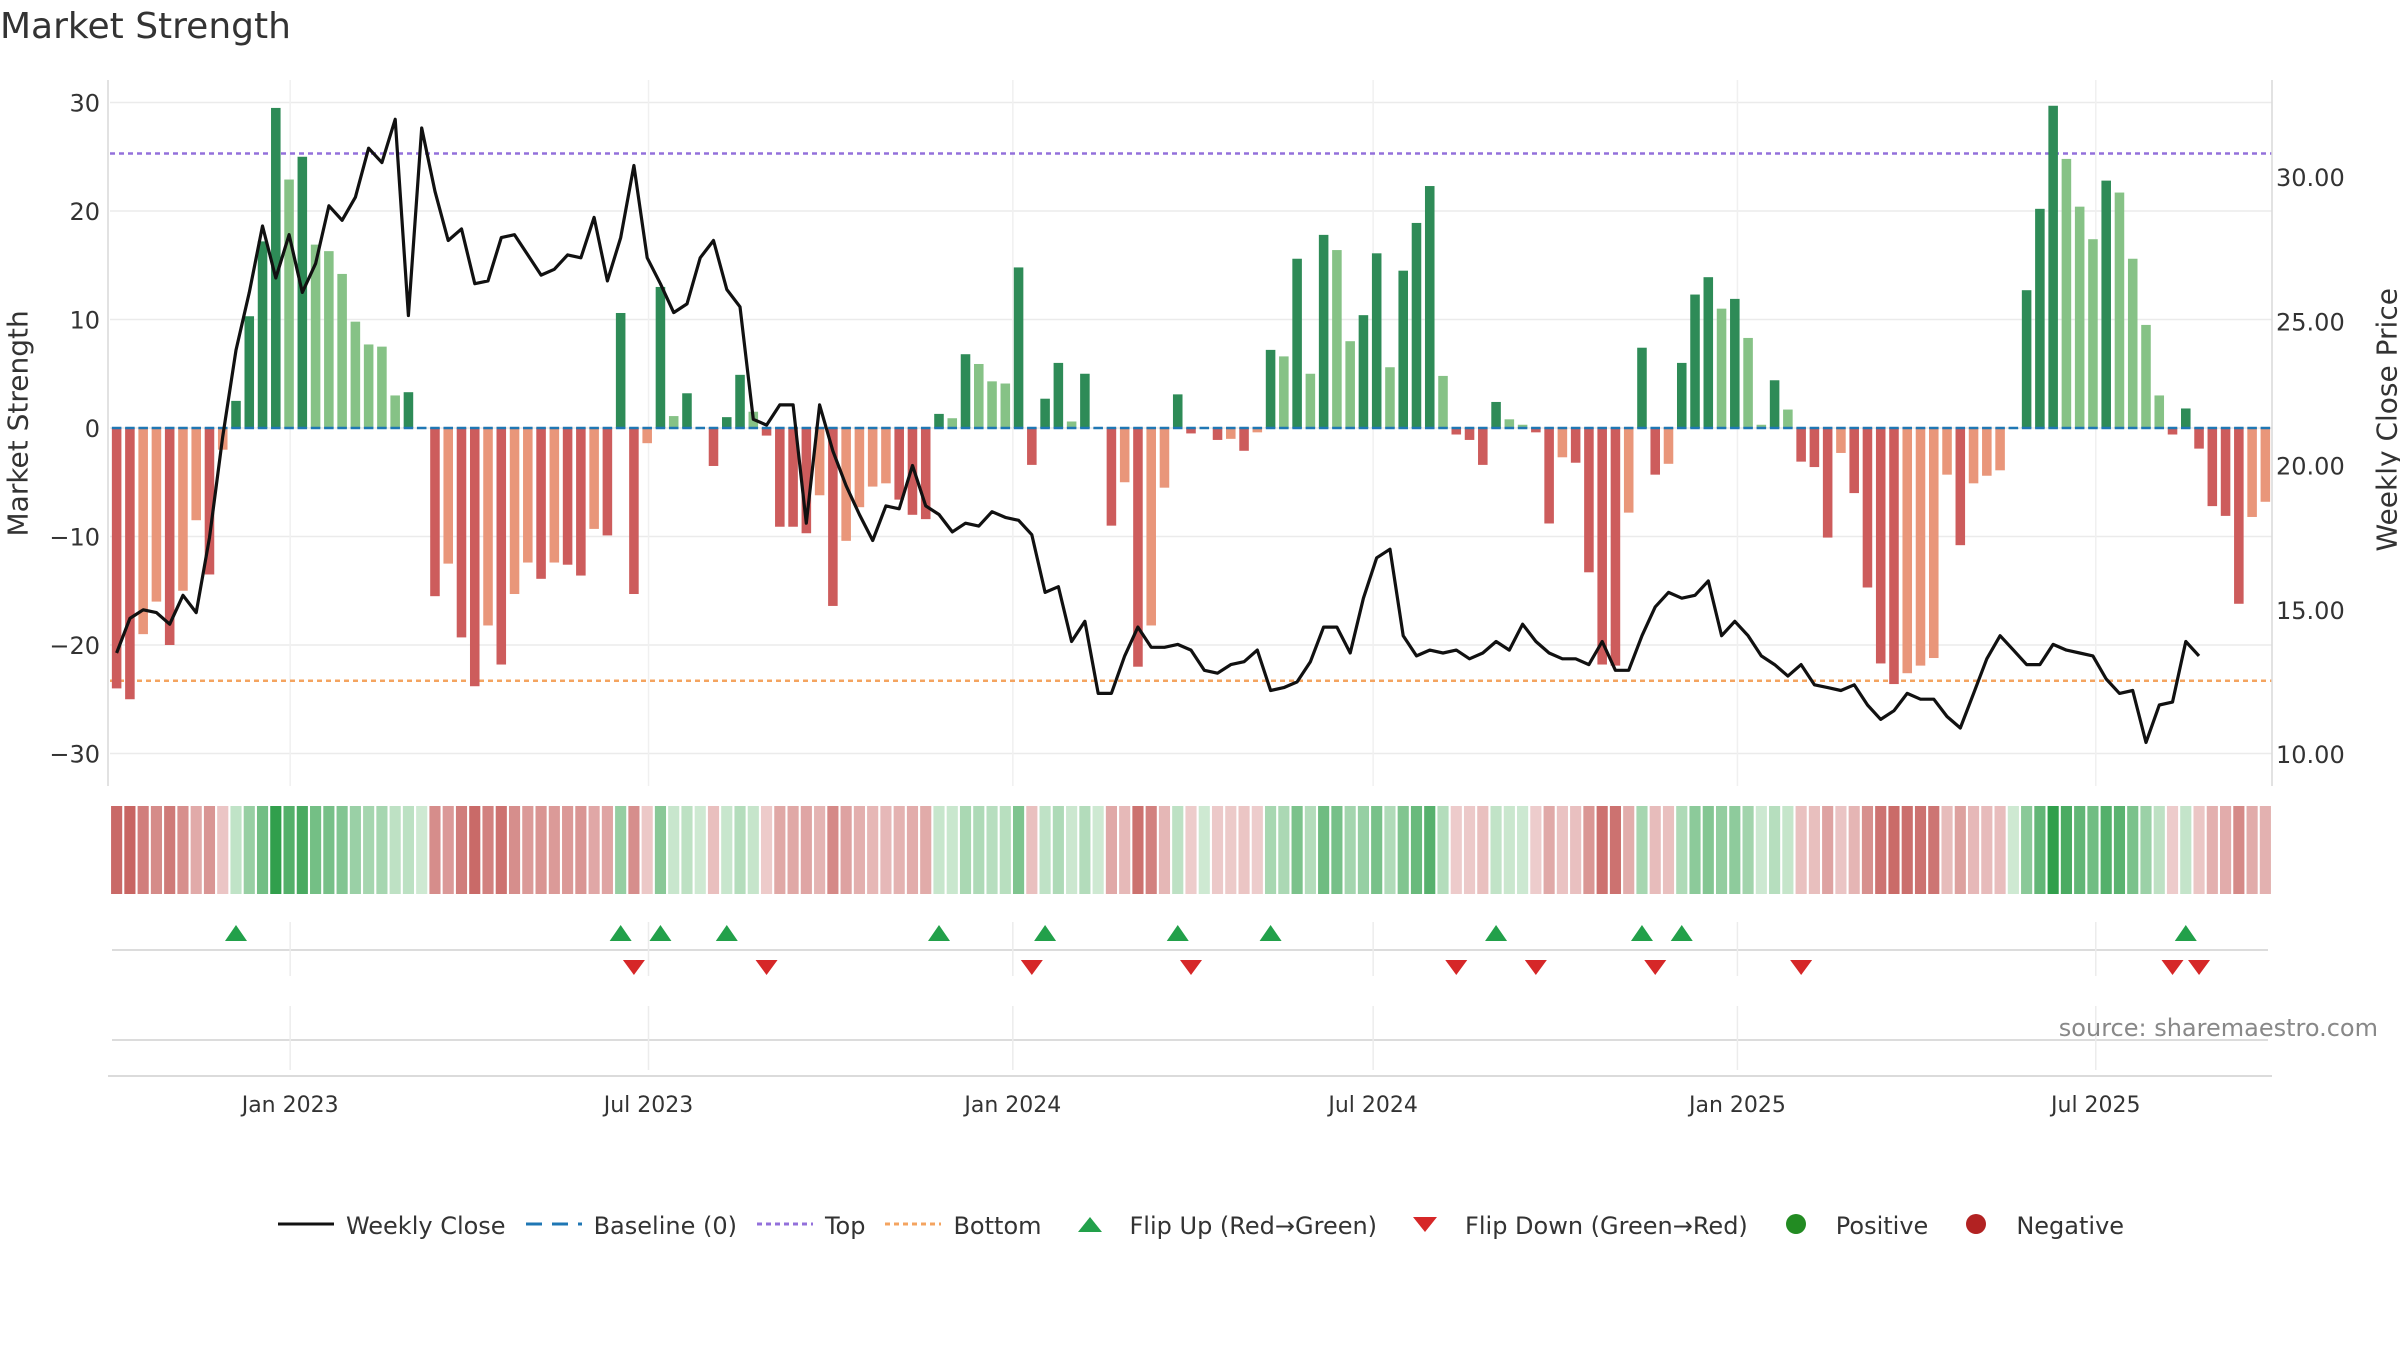 The width and height of the screenshot is (2400, 1350). I want to click on legend-swatch-flip-down, so click(1430, 1226).